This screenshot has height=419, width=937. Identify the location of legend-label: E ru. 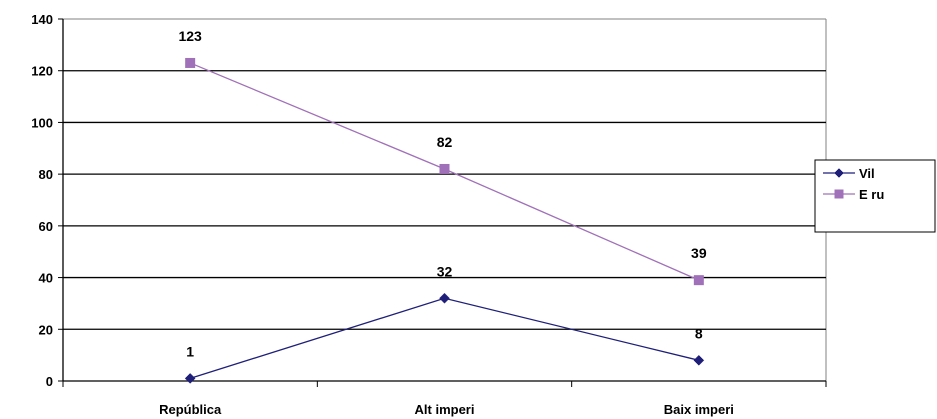
(871, 194).